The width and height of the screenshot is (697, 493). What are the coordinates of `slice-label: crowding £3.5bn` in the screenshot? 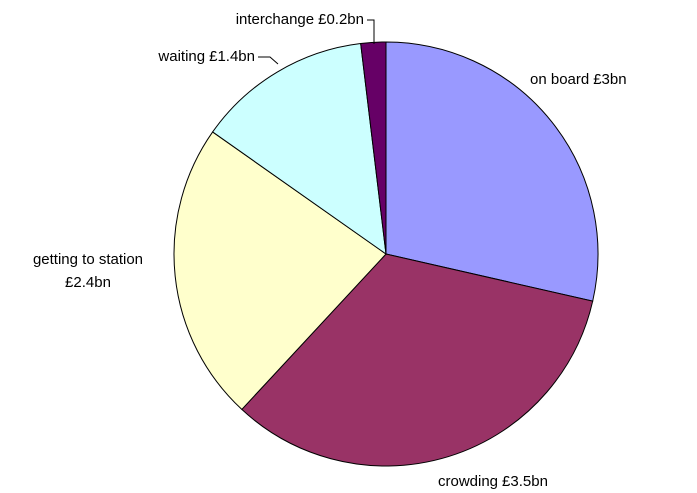 It's located at (493, 481).